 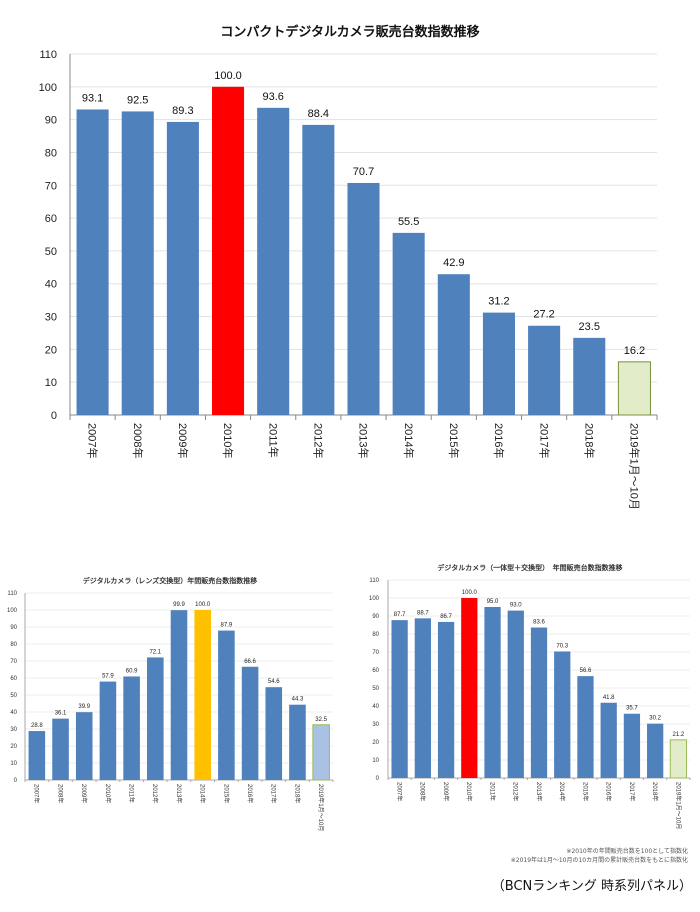 I want to click on y-tick-label: 110, so click(x=48, y=55).